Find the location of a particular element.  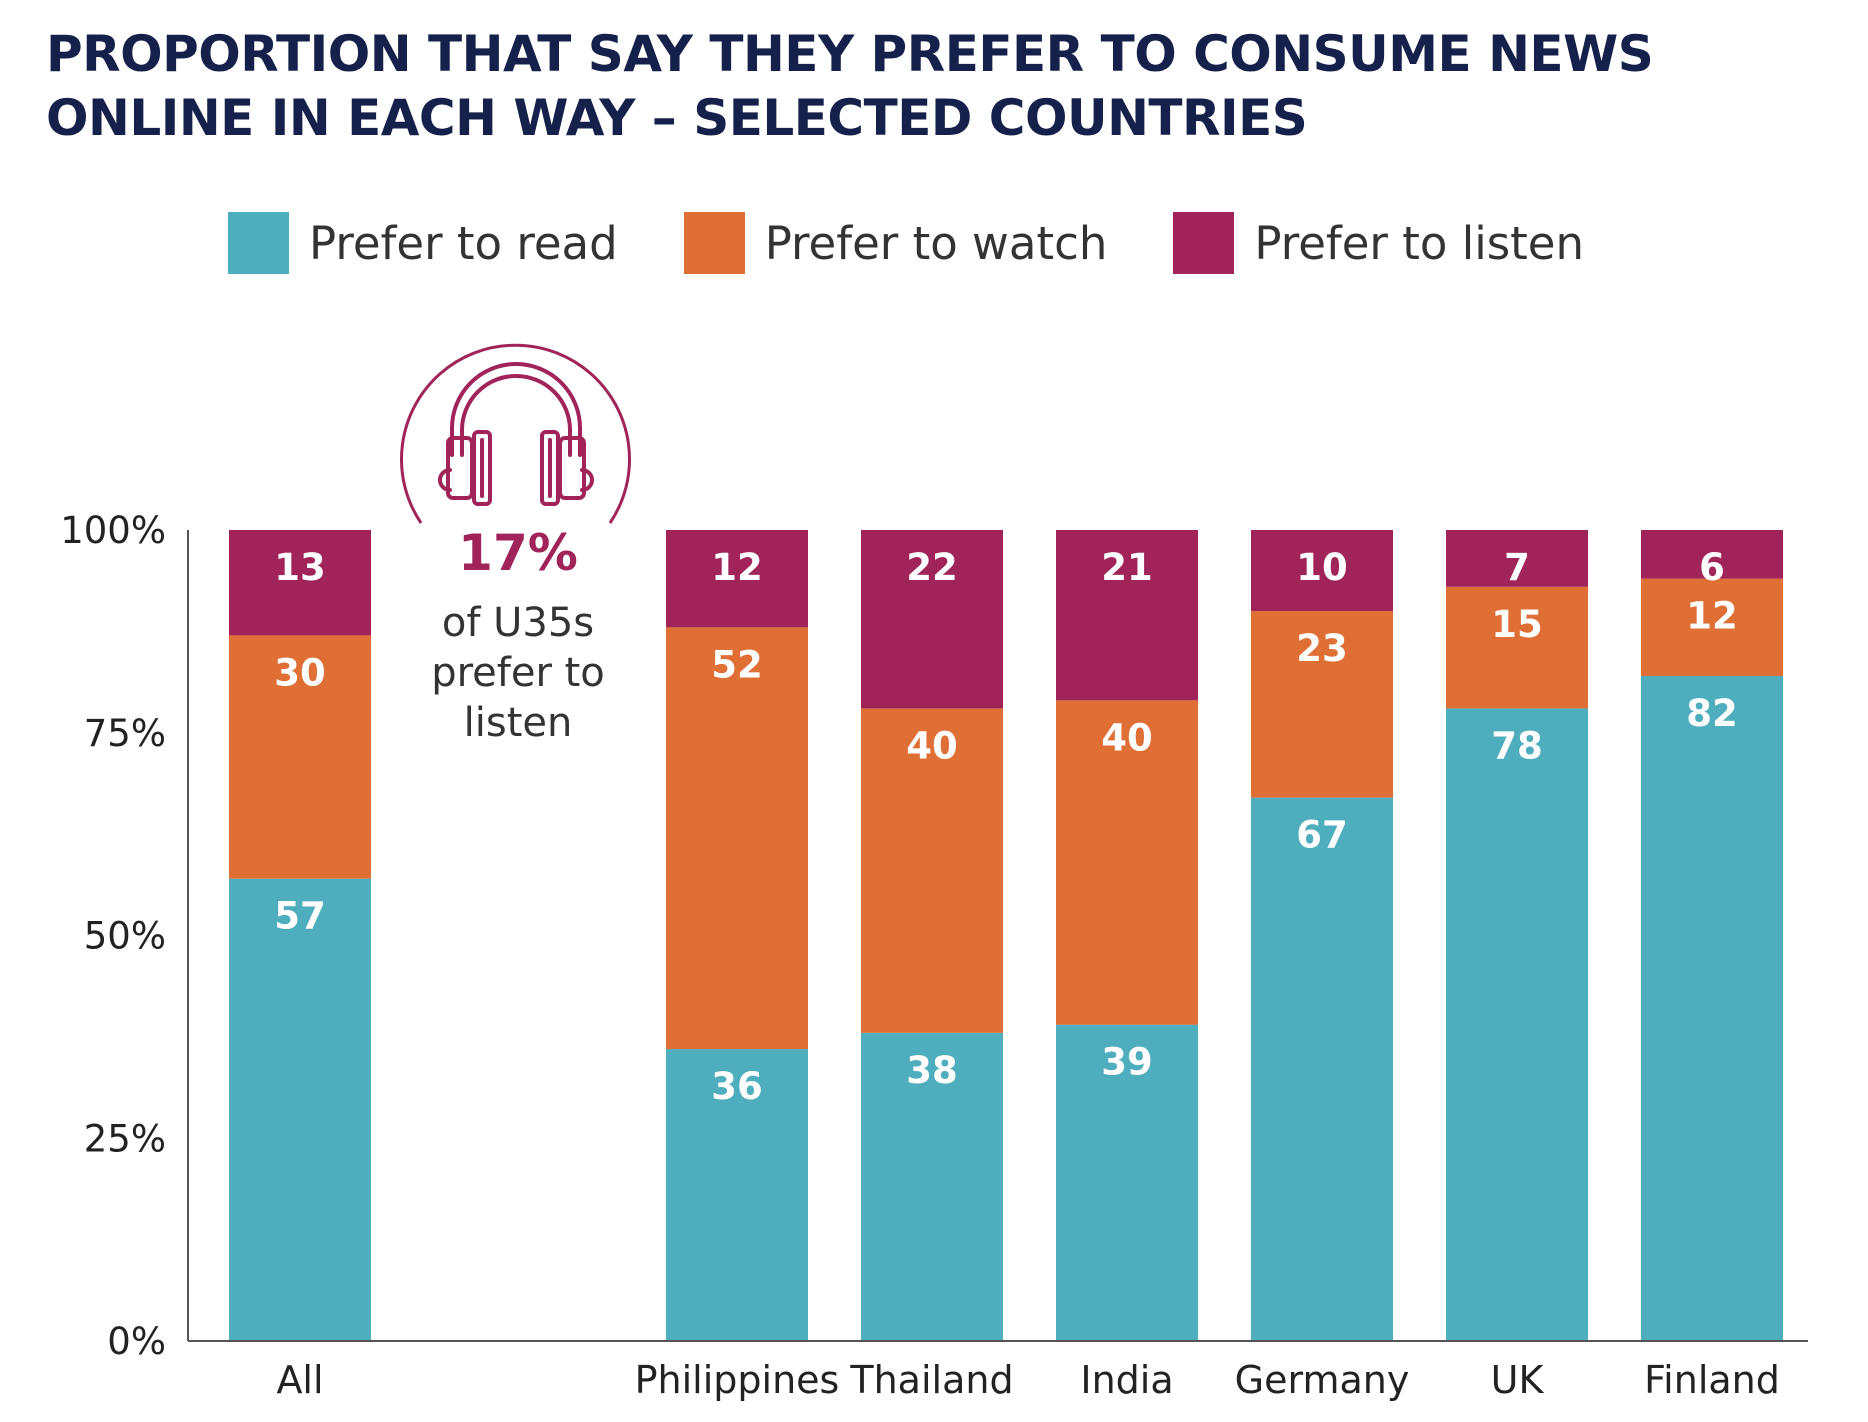

bar-stack: 78 15 7 is located at coordinates (1517, 935).